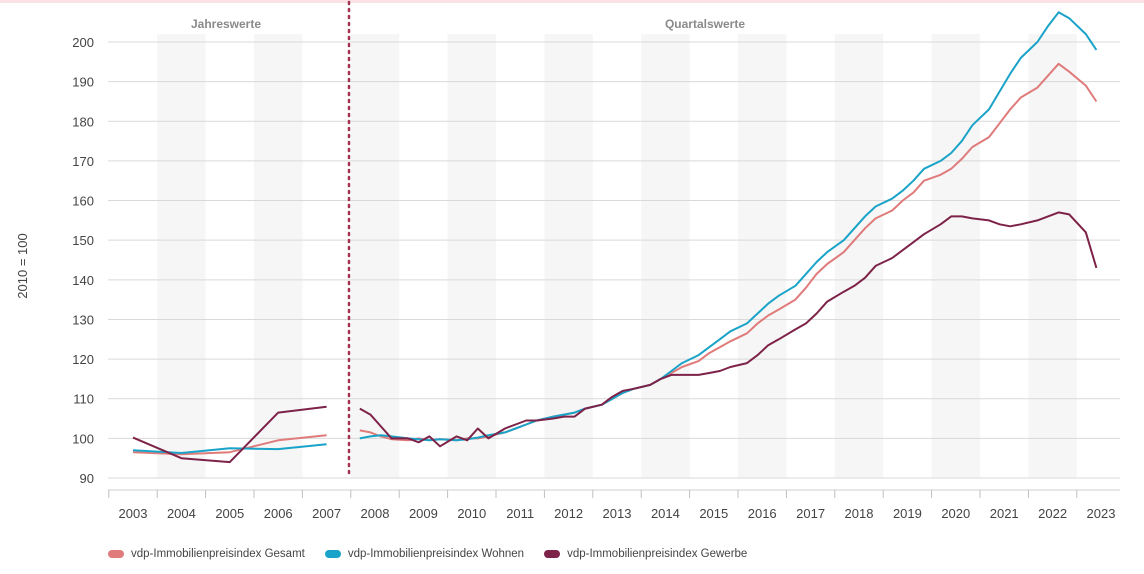  What do you see at coordinates (1052, 513) in the screenshot?
I see `x-tick-label: 2022` at bounding box center [1052, 513].